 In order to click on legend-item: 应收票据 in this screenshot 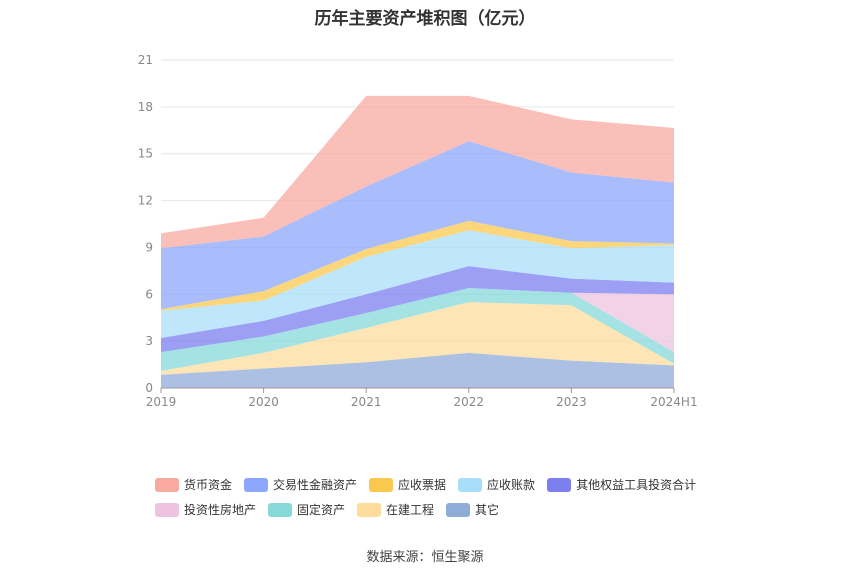, I will do `click(407, 484)`.